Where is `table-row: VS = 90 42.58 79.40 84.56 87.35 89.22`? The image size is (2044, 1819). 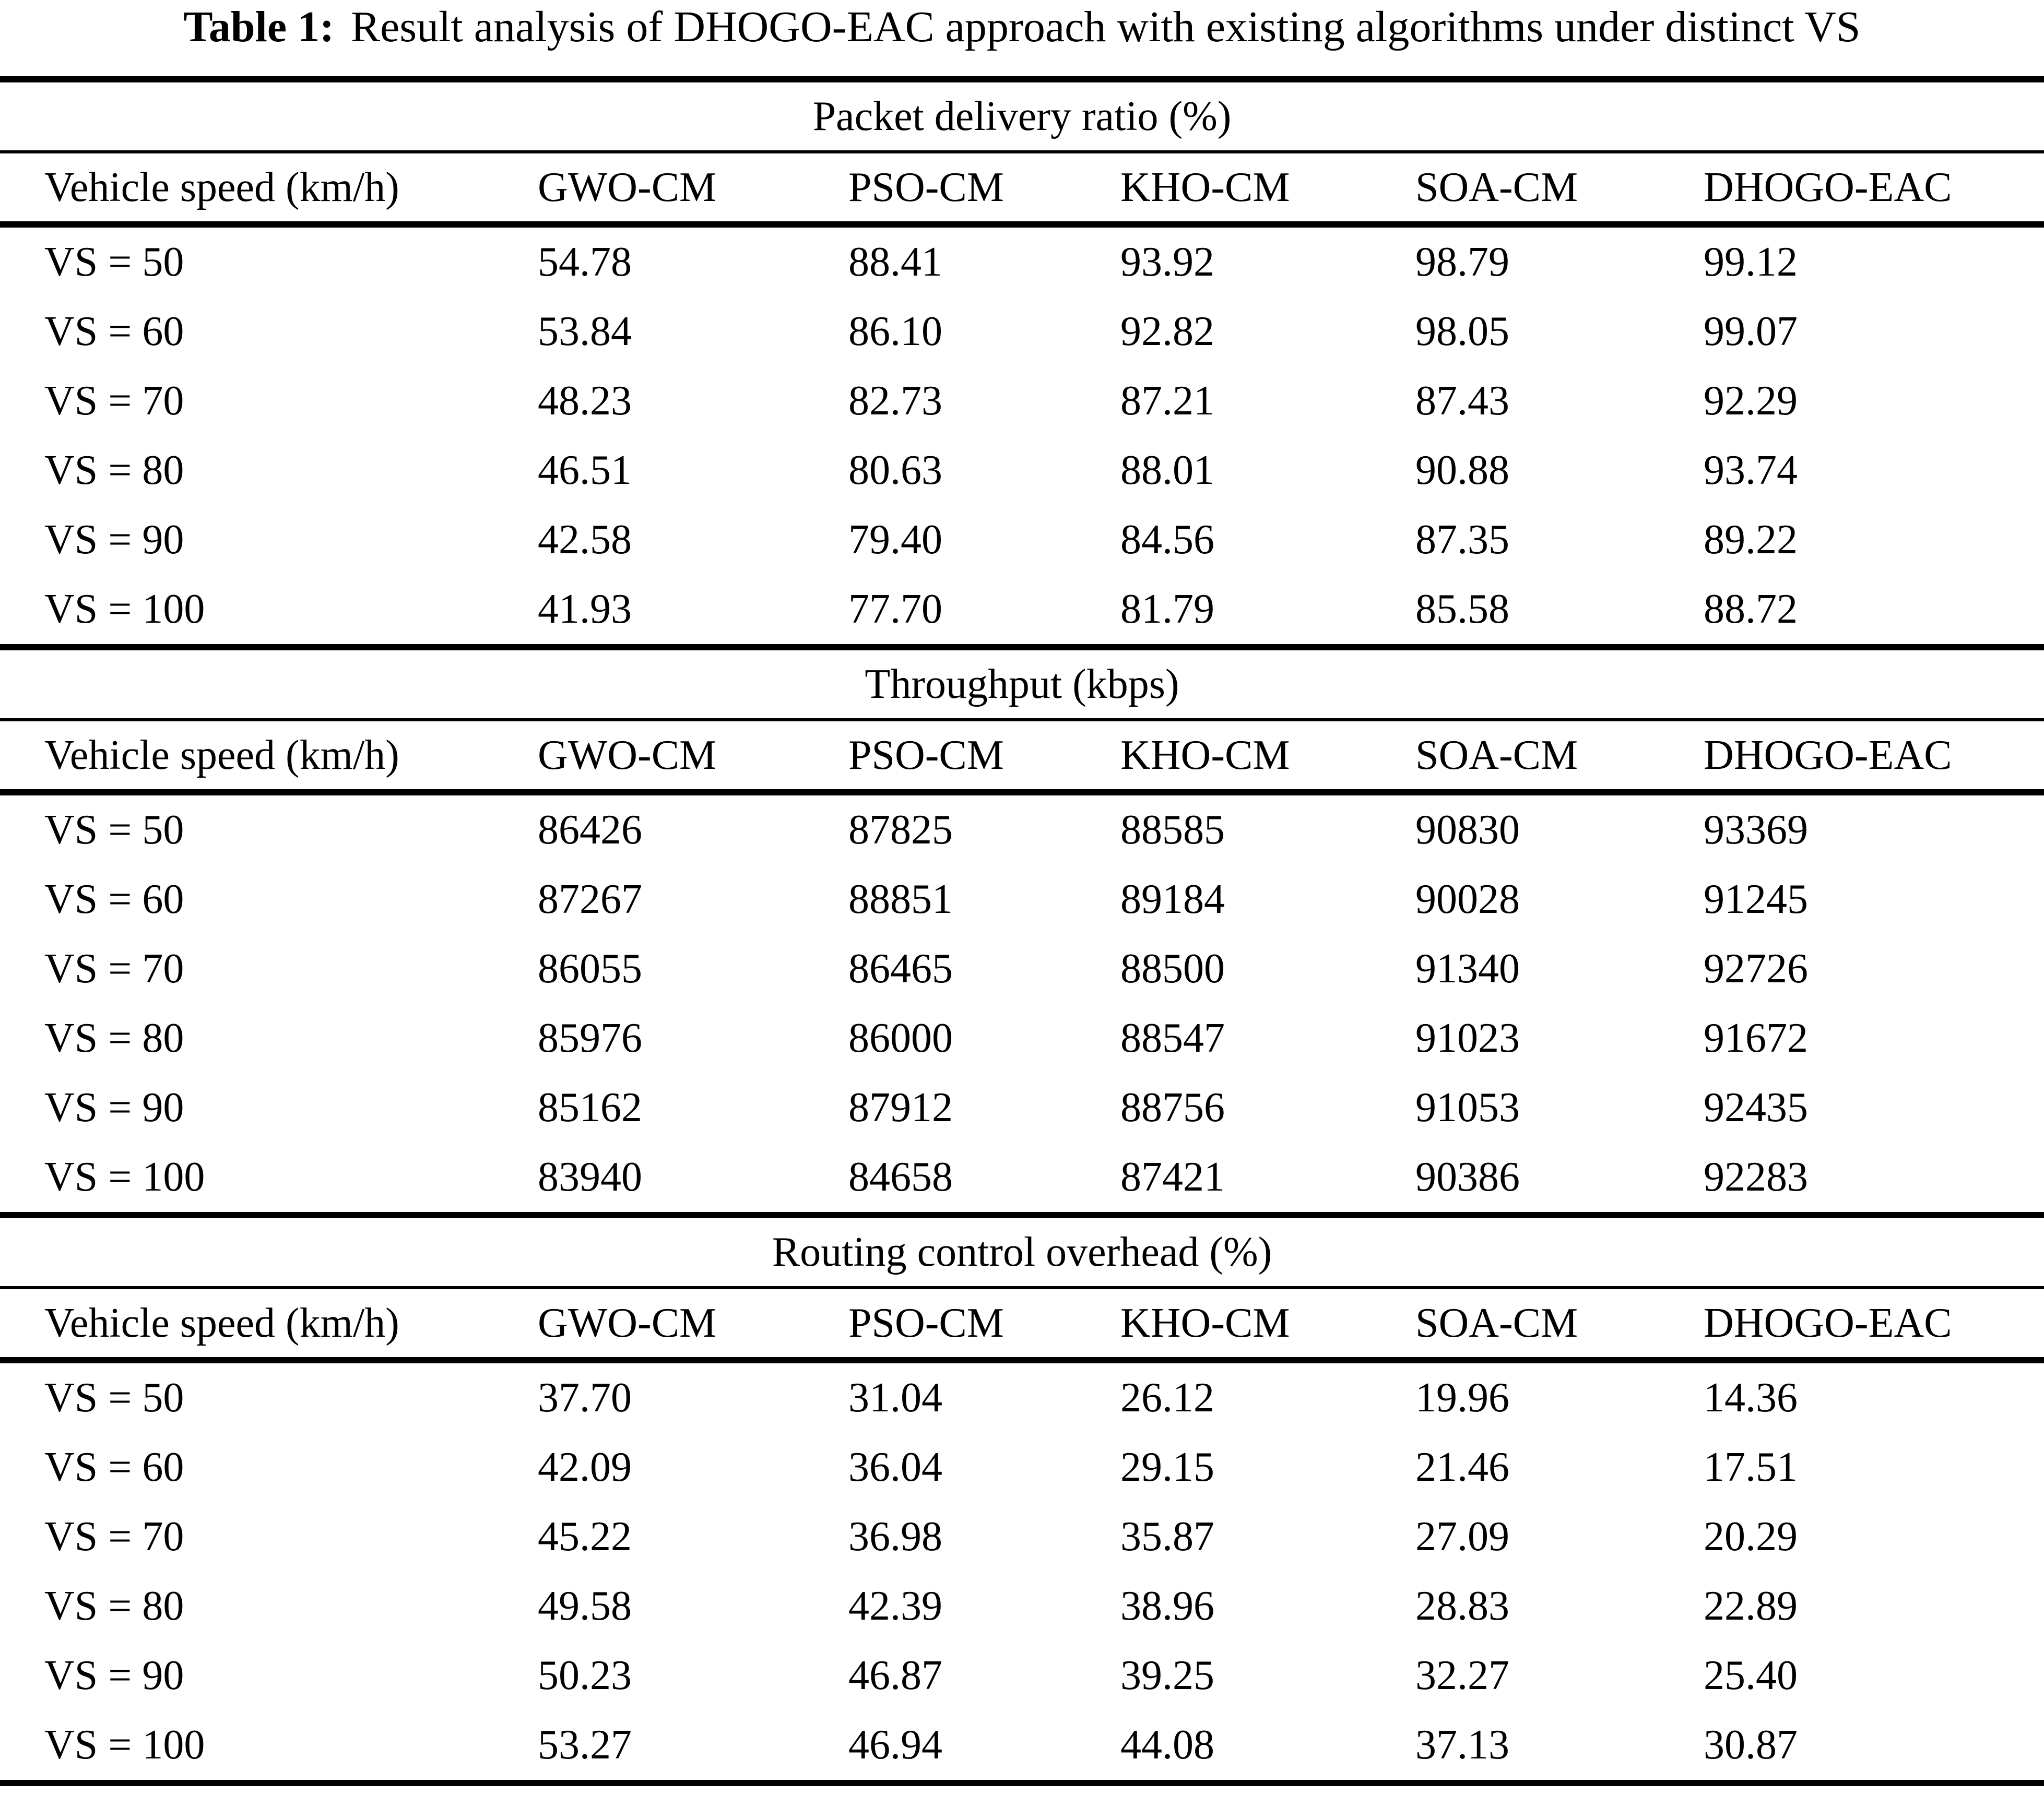
table-row: VS = 90 42.58 79.40 84.56 87.35 89.22 is located at coordinates (1022, 540).